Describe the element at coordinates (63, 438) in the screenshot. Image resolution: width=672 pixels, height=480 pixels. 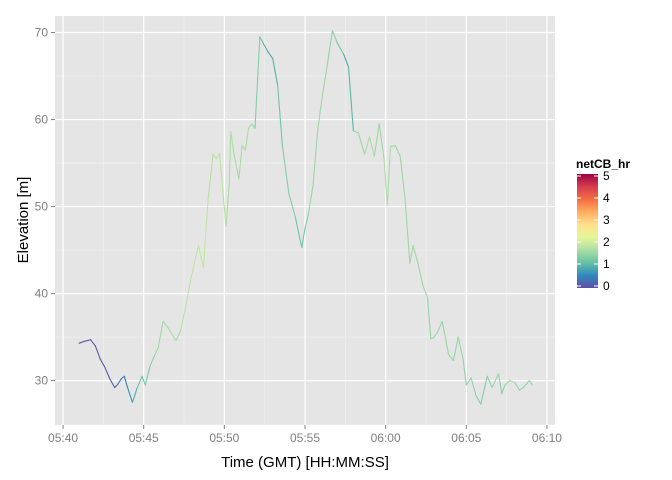
I see `x-tick-label: 05:40` at that location.